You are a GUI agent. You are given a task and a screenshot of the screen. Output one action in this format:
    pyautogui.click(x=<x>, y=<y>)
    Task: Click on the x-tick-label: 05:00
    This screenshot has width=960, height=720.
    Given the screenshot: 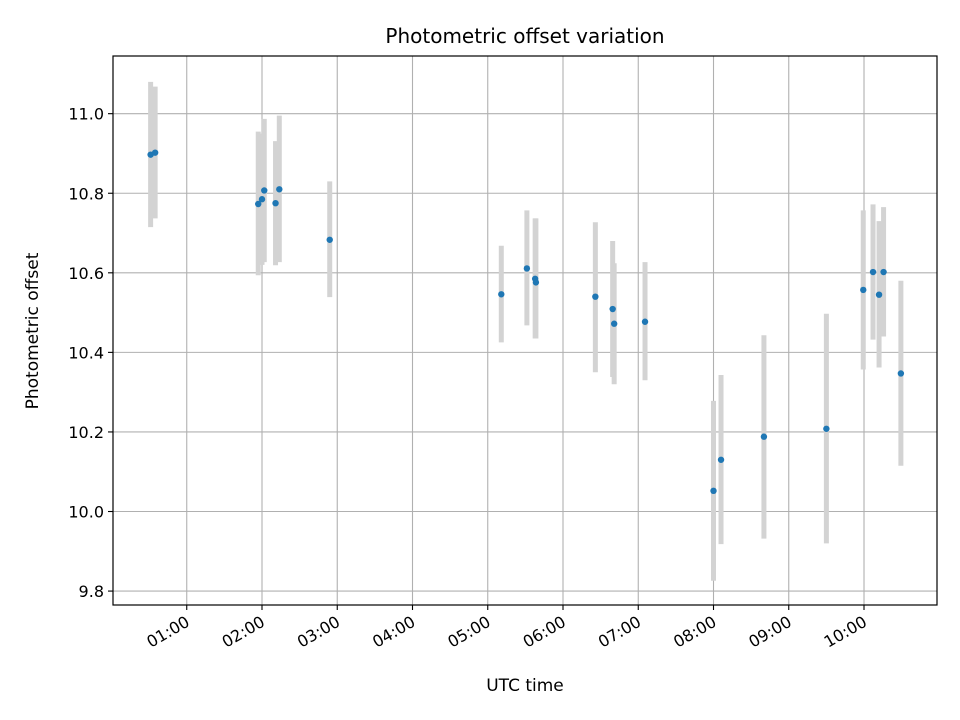 What is the action you would take?
    pyautogui.click(x=468, y=632)
    